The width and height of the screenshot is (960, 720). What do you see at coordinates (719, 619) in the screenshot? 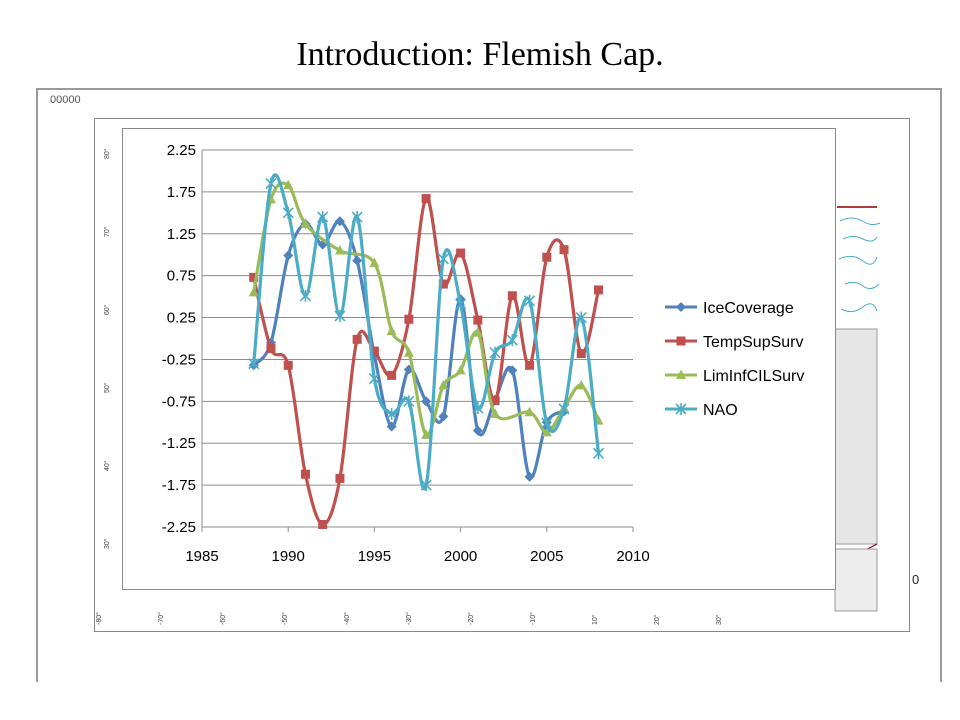
I see `map-lon-label: 30°` at bounding box center [719, 619].